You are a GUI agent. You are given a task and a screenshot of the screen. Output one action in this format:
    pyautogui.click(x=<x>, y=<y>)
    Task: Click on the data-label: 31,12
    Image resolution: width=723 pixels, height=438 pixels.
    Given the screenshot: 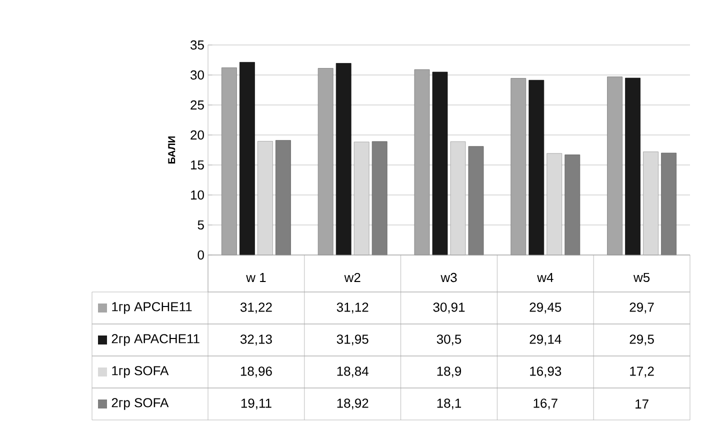 What is the action you would take?
    pyautogui.click(x=352, y=308)
    